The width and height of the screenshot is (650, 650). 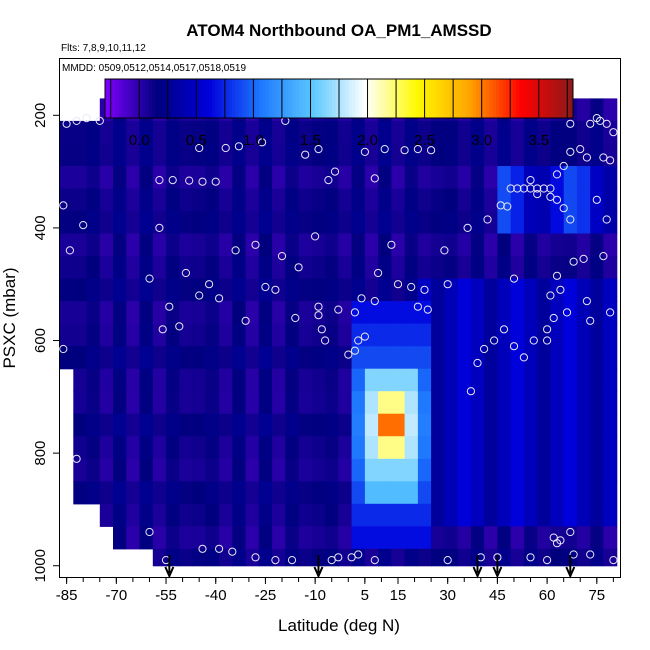 What do you see at coordinates (169, 572) in the screenshot?
I see `flight-arrow-head` at bounding box center [169, 572].